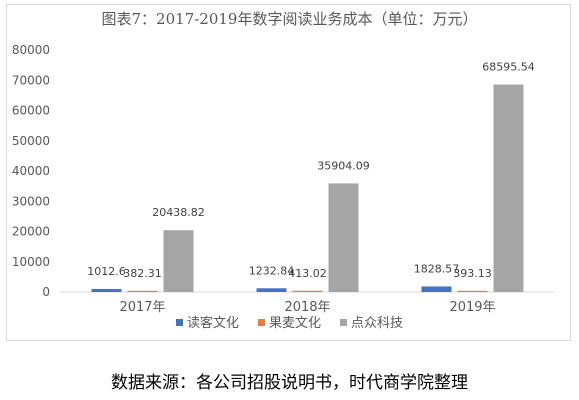 This screenshot has width=579, height=400. What do you see at coordinates (31, 171) in the screenshot?
I see `y-tick-label: 40000` at bounding box center [31, 171].